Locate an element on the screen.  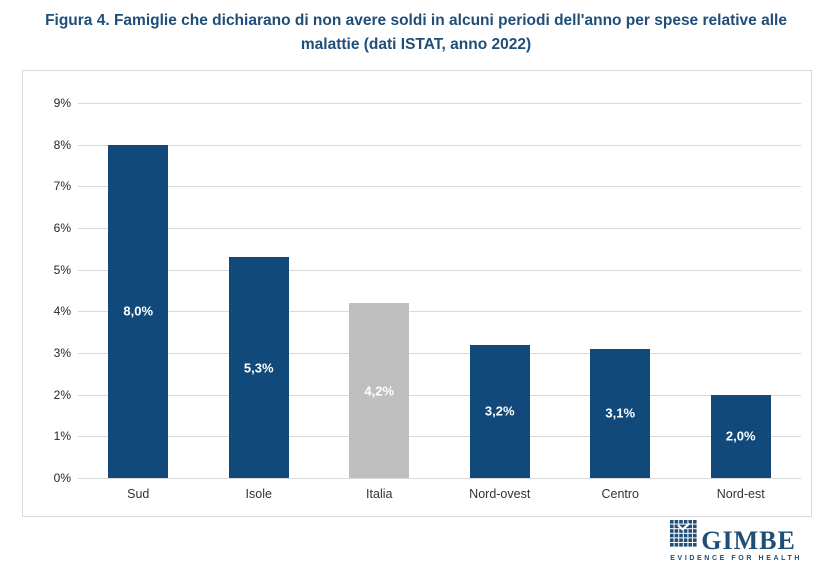
bar-value-label: 3,1% is located at coordinates (620, 413).